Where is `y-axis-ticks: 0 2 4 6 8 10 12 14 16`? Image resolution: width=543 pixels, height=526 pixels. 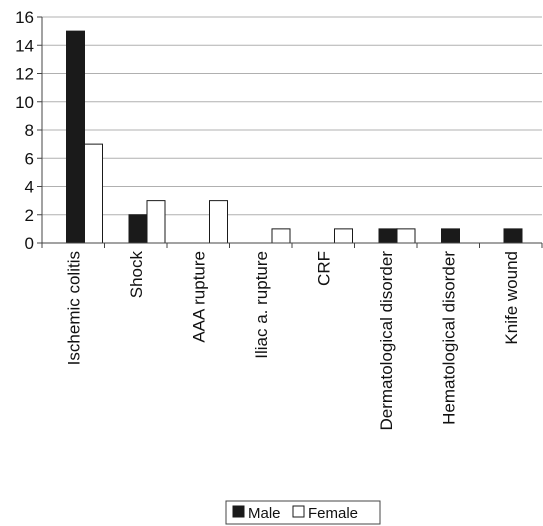
y-axis-ticks: 0 2 4 6 8 10 12 14 16 is located at coordinates (28, 130).